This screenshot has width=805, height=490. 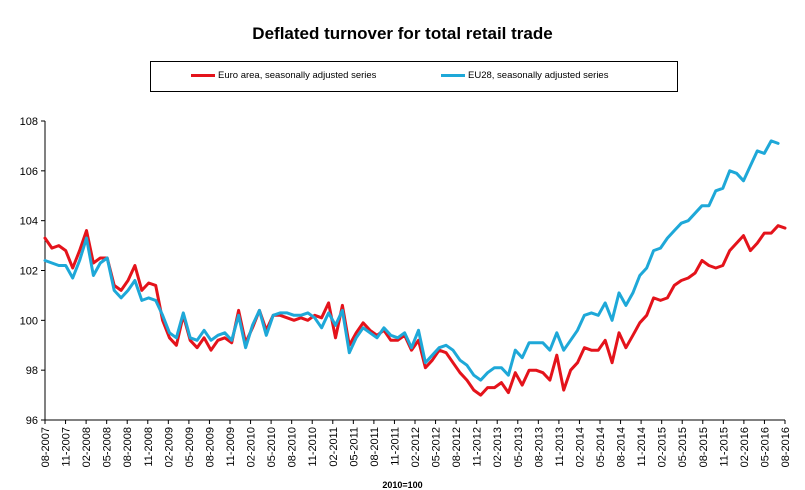 I want to click on x-tick-label: 08-2016, so click(x=786, y=447).